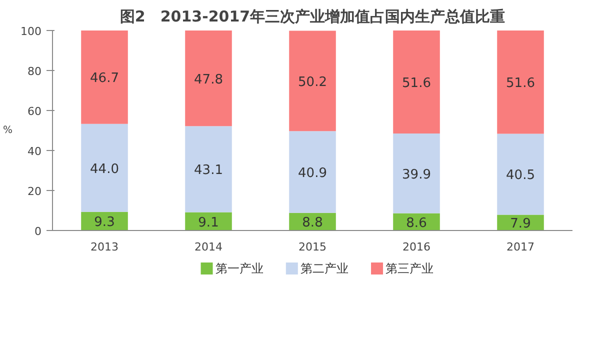 Image resolution: width=599 pixels, height=356 pixels. I want to click on y-tick-label: 80, so click(35, 71).